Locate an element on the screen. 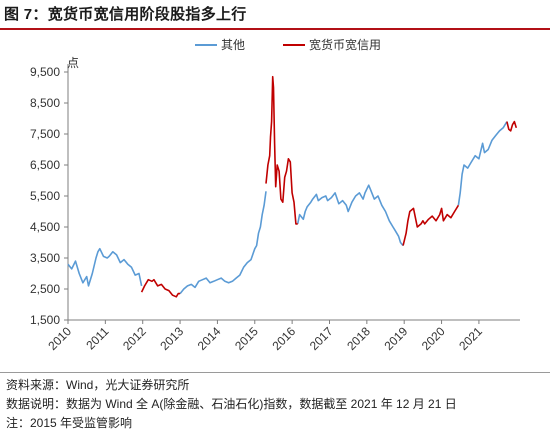 This screenshot has width=550, height=435. y-tick-label: 6,500 is located at coordinates (45, 165).